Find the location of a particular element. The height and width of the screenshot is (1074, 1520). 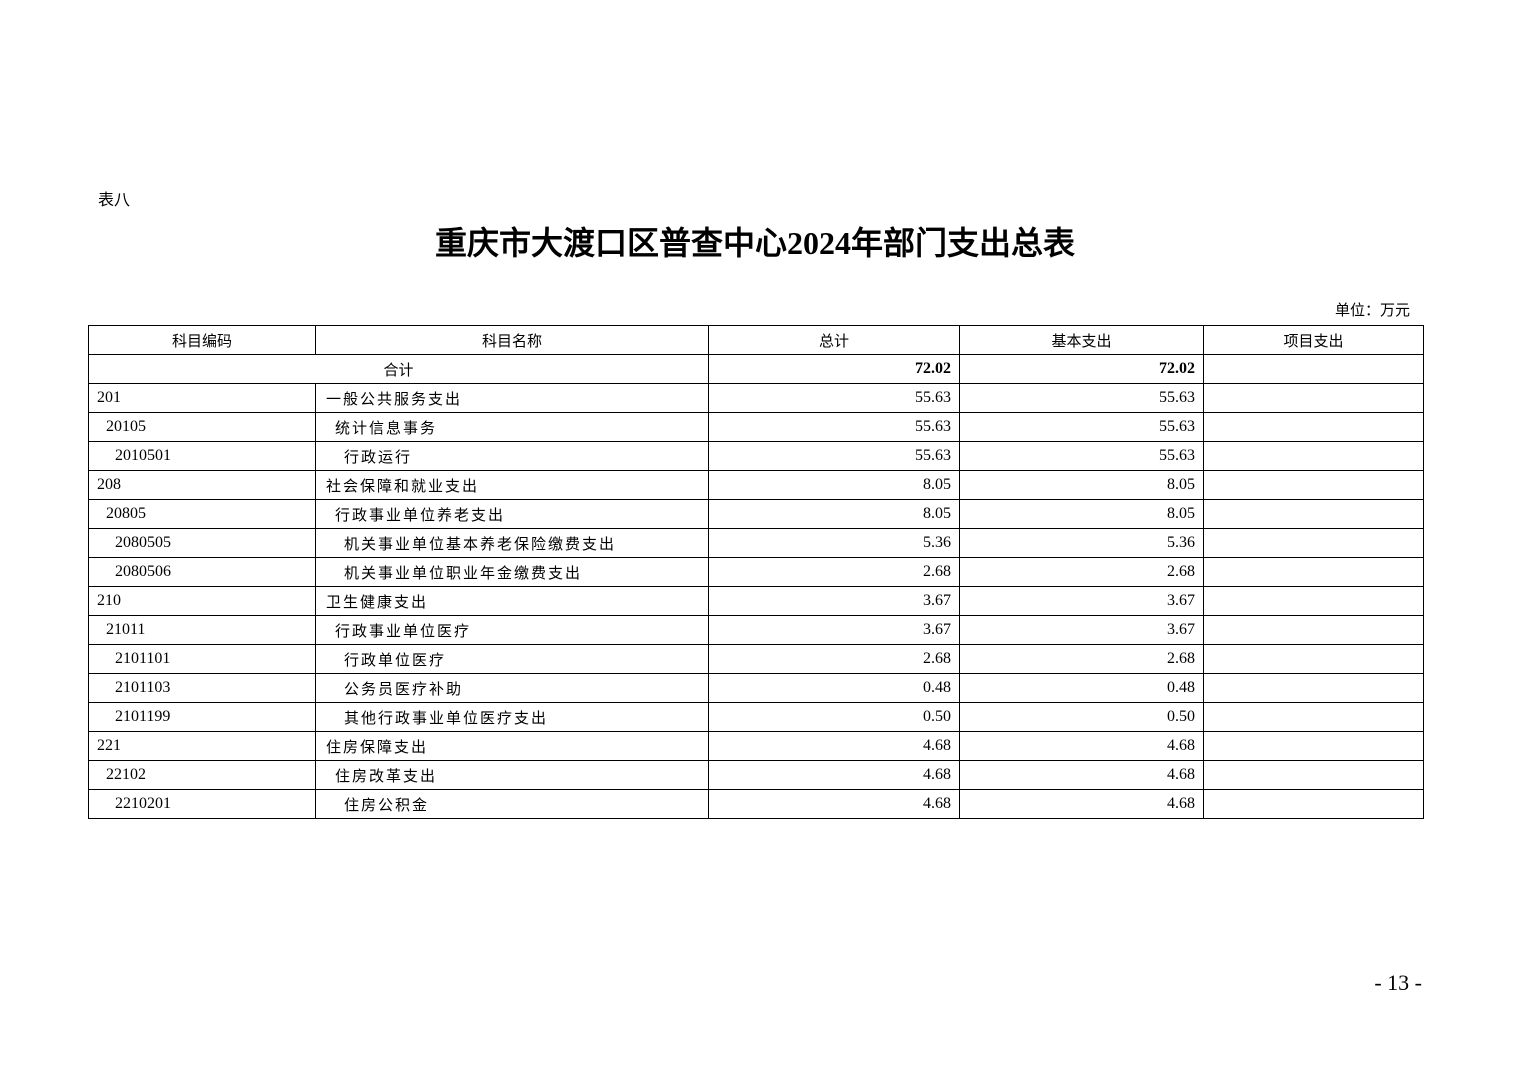

unit-note: 单位：万元 is located at coordinates (1372, 310).